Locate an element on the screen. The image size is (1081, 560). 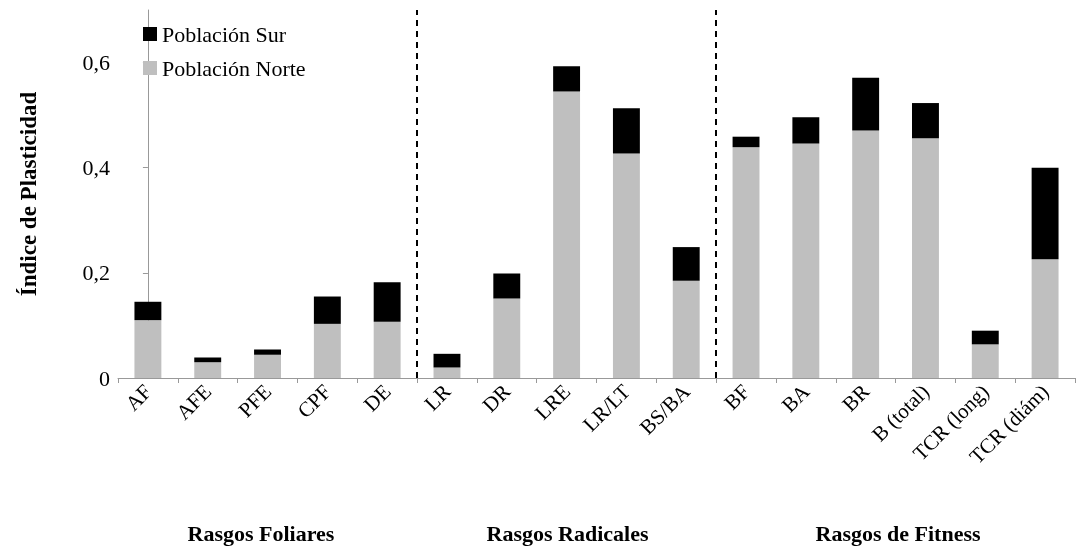
text: Rasgos Radicales is located at coordinates (567, 533).